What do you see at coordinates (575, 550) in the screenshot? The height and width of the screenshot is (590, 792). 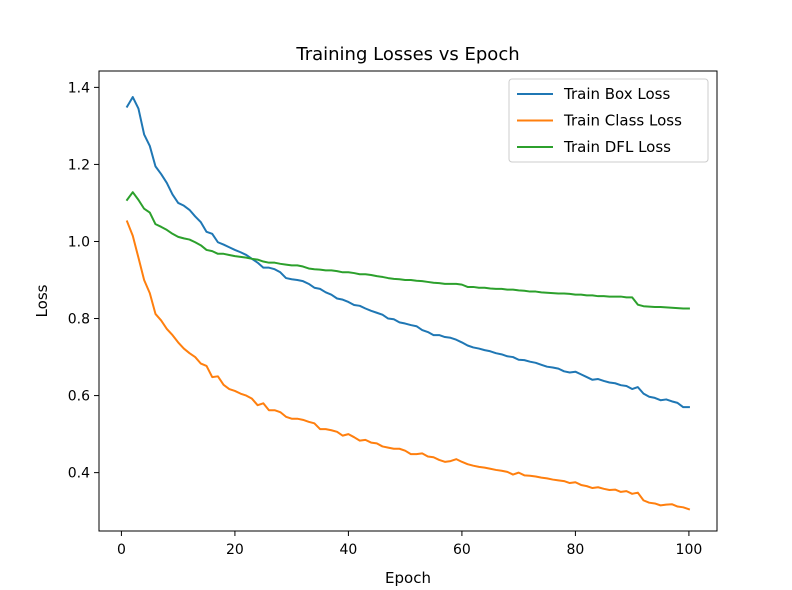 I see `x-tick-label: 80` at bounding box center [575, 550].